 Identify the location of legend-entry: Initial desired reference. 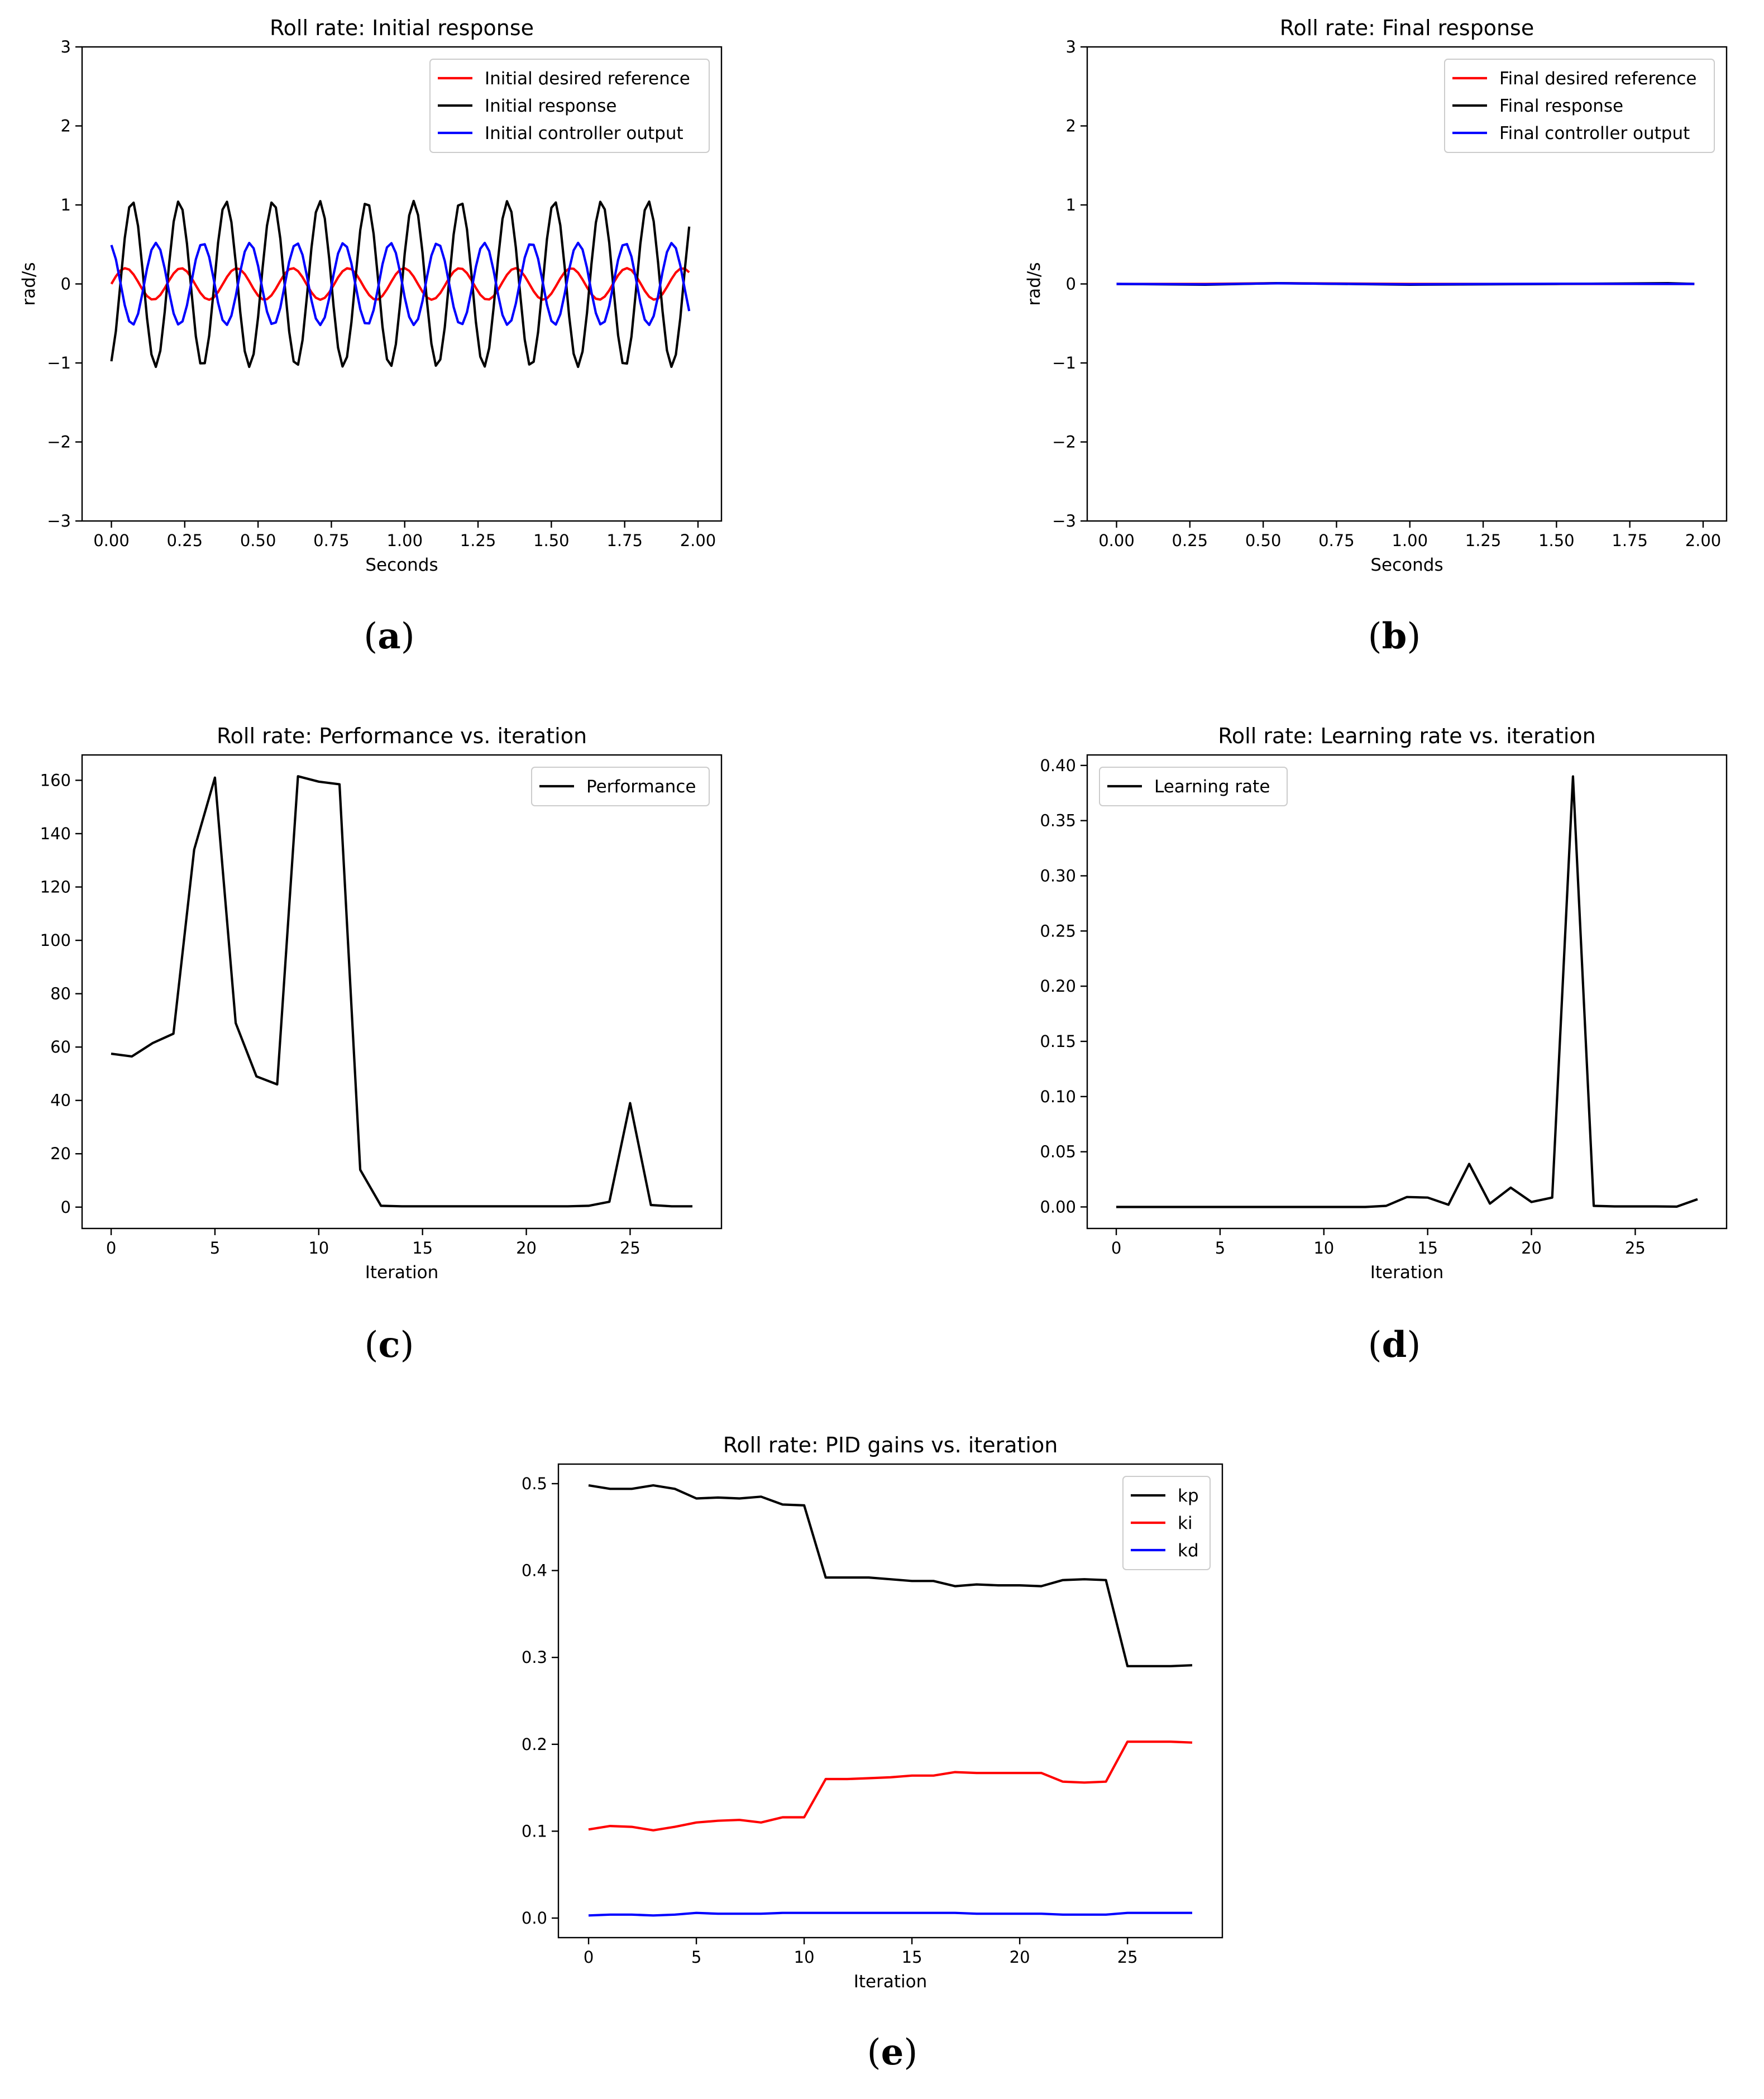
(587, 79).